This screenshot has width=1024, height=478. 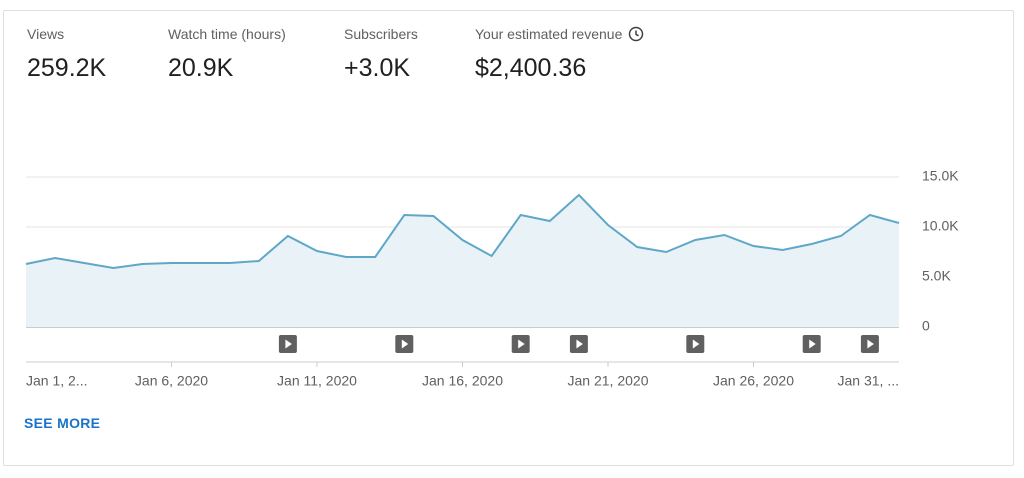 I want to click on metric-value: +3.0K, so click(x=377, y=68).